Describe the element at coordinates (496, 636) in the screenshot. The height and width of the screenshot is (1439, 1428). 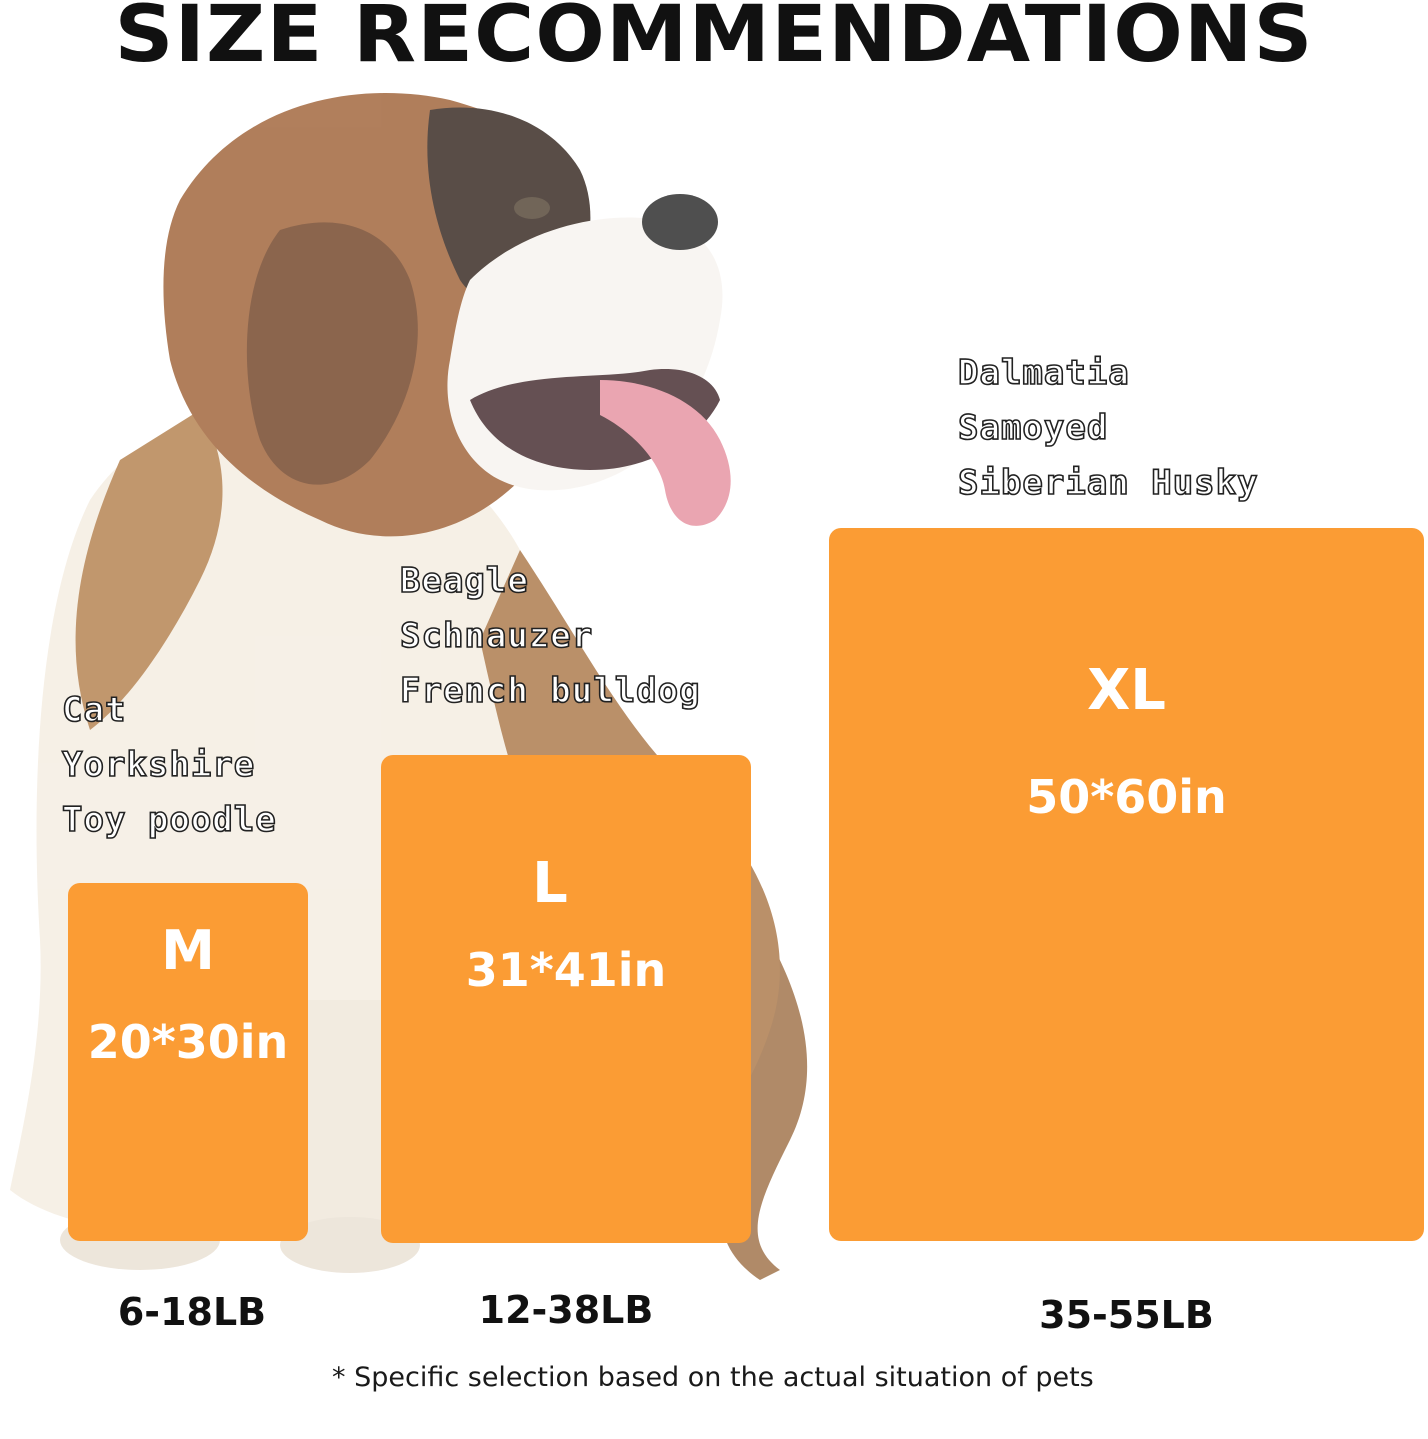
I see `breed-item: Schnauzer` at that location.